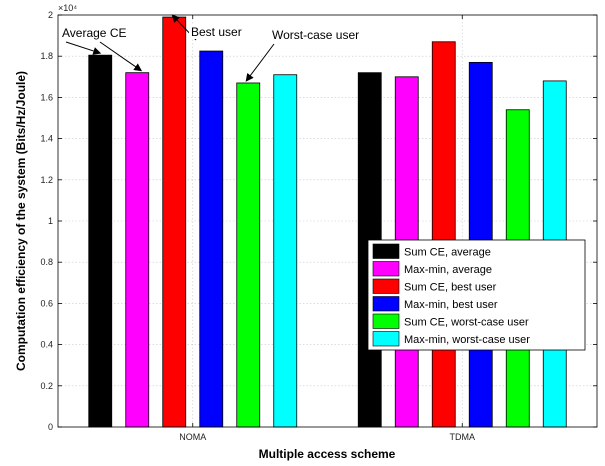 The image size is (605, 466). I want to click on legend-label: Sum CE, average, so click(447, 253).